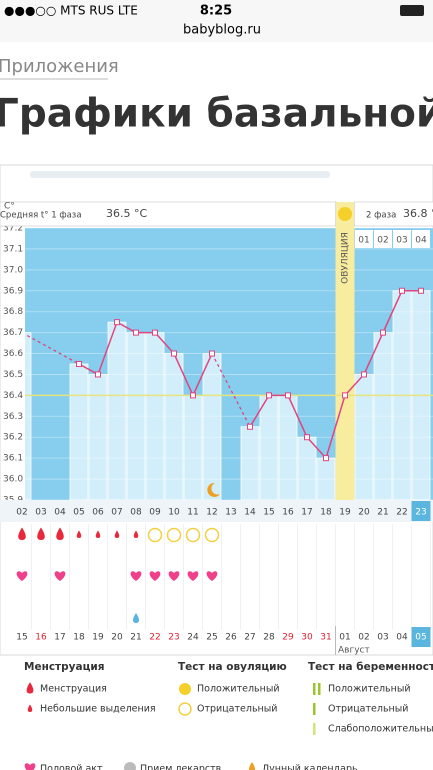  What do you see at coordinates (40, 513) in the screenshot?
I see `x-tick-label: 03` at bounding box center [40, 513].